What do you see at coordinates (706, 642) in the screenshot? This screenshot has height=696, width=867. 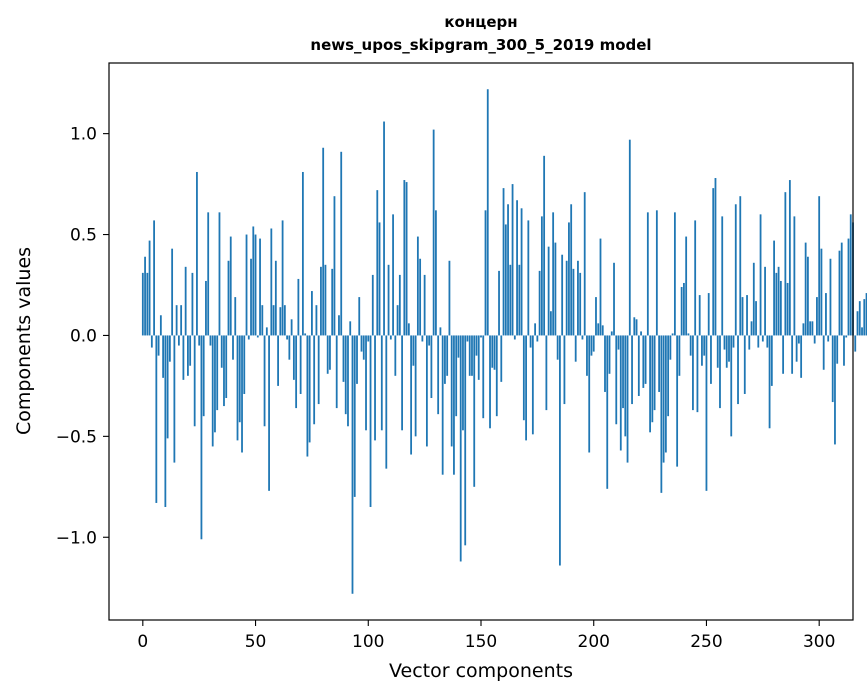 I see `x-tick-label: 250` at bounding box center [706, 642].